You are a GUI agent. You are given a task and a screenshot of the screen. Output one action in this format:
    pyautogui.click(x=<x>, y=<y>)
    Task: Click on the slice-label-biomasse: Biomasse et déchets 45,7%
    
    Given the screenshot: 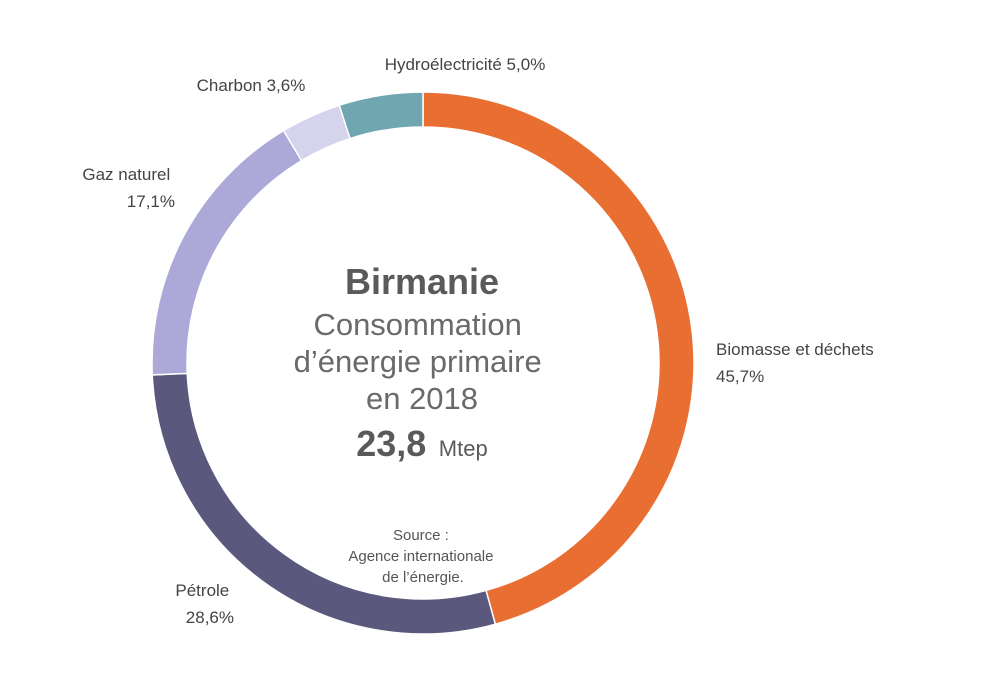 What is the action you would take?
    pyautogui.click(x=797, y=363)
    